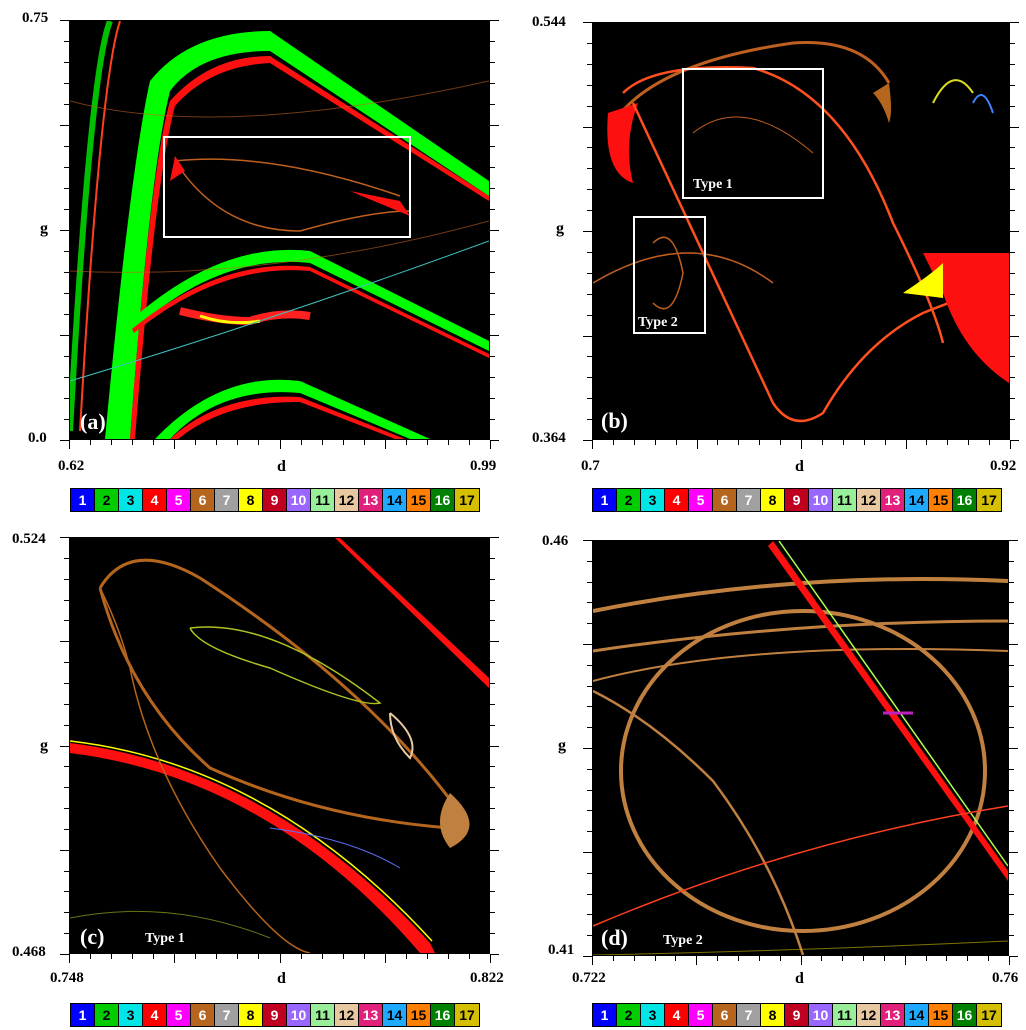 Image resolution: width=1026 pixels, height=1030 pixels. What do you see at coordinates (323, 500) in the screenshot?
I see `colorbar-cell: 11` at bounding box center [323, 500].